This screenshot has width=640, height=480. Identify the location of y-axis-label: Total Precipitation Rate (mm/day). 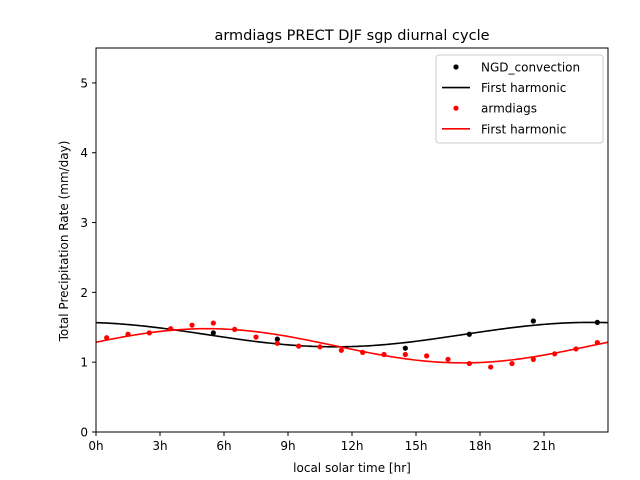
(64, 242).